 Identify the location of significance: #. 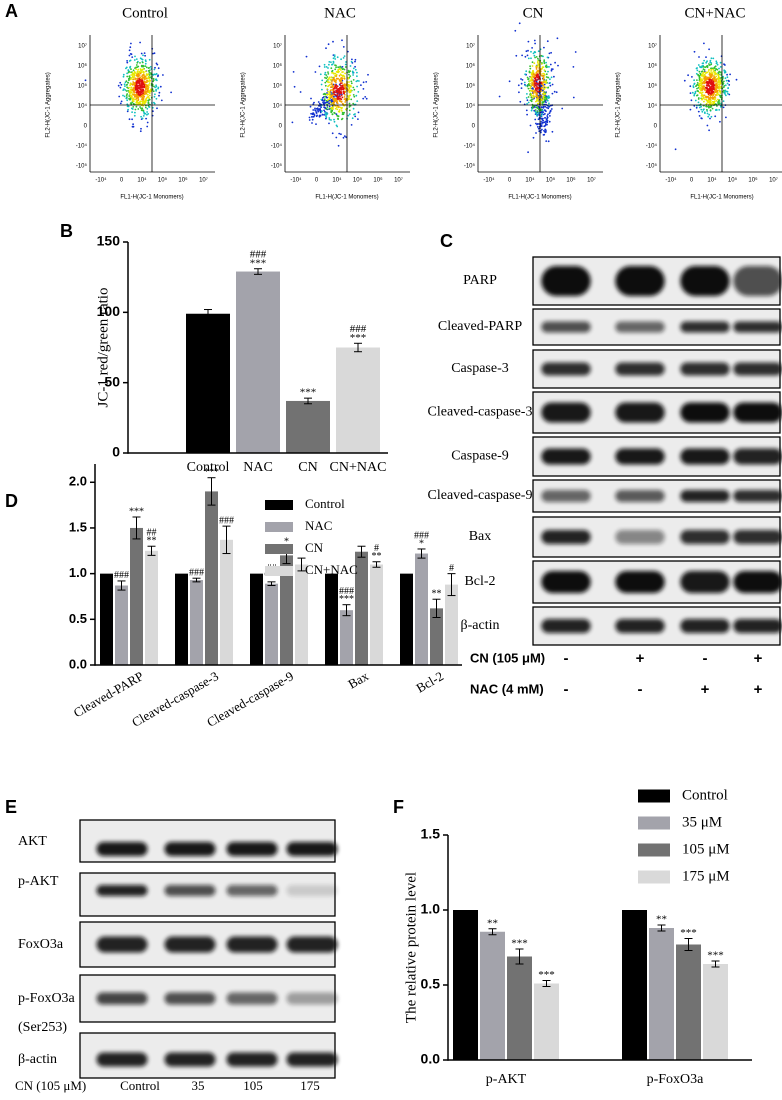
(376, 548).